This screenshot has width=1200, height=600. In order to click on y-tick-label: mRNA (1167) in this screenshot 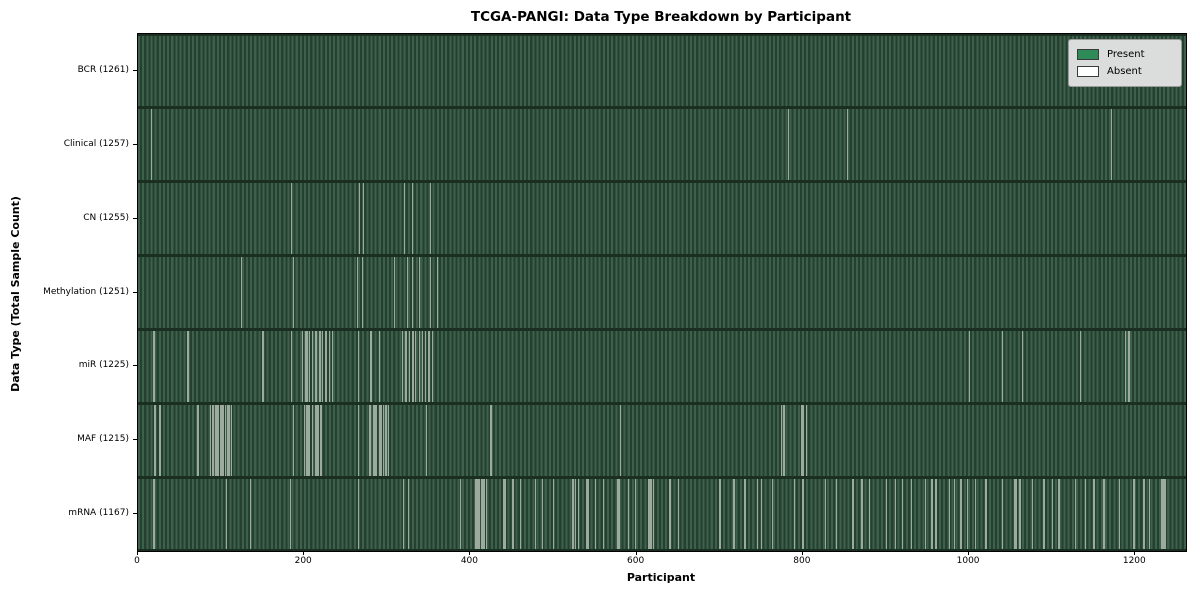, I will do `click(98, 513)`.